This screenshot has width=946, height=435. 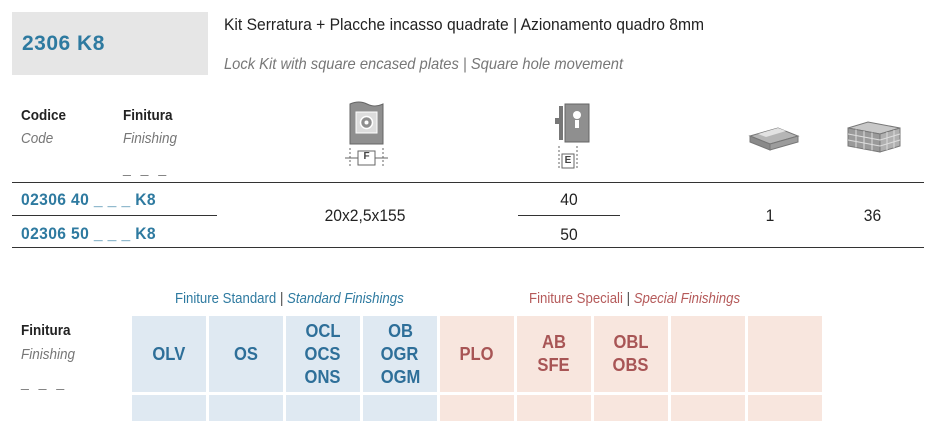 What do you see at coordinates (44, 115) in the screenshot?
I see `code-label: Codice` at bounding box center [44, 115].